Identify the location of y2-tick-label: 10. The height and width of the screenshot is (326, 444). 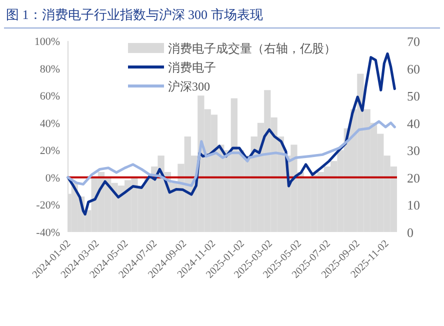
(413, 205).